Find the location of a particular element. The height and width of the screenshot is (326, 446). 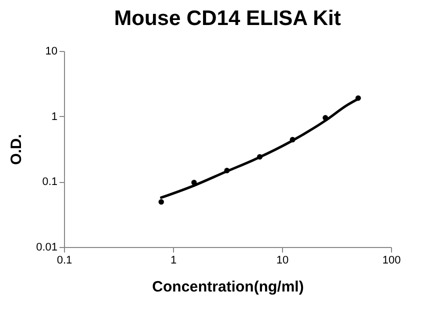

y-axis-title: O.D. is located at coordinates (17, 149).